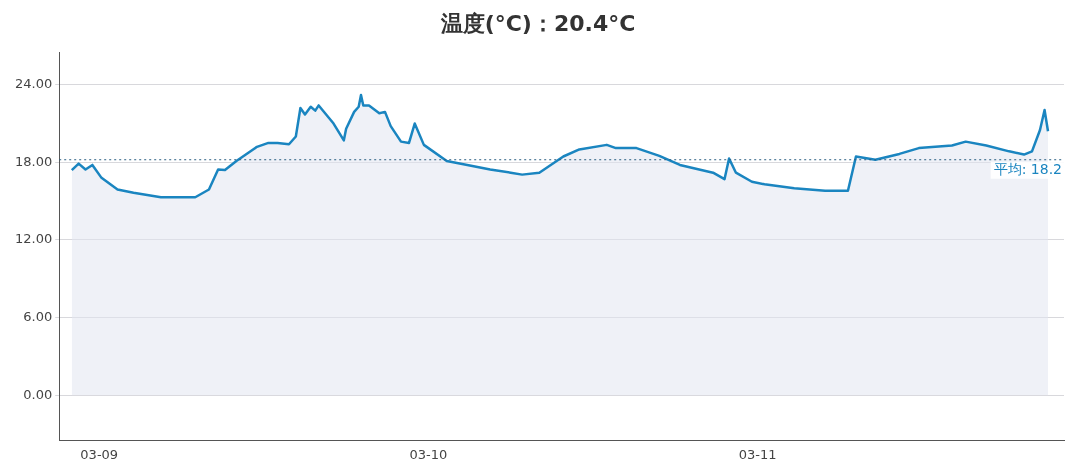  What do you see at coordinates (1027, 169) in the screenshot?
I see `ref-line-label: 平均: 18.2` at bounding box center [1027, 169].